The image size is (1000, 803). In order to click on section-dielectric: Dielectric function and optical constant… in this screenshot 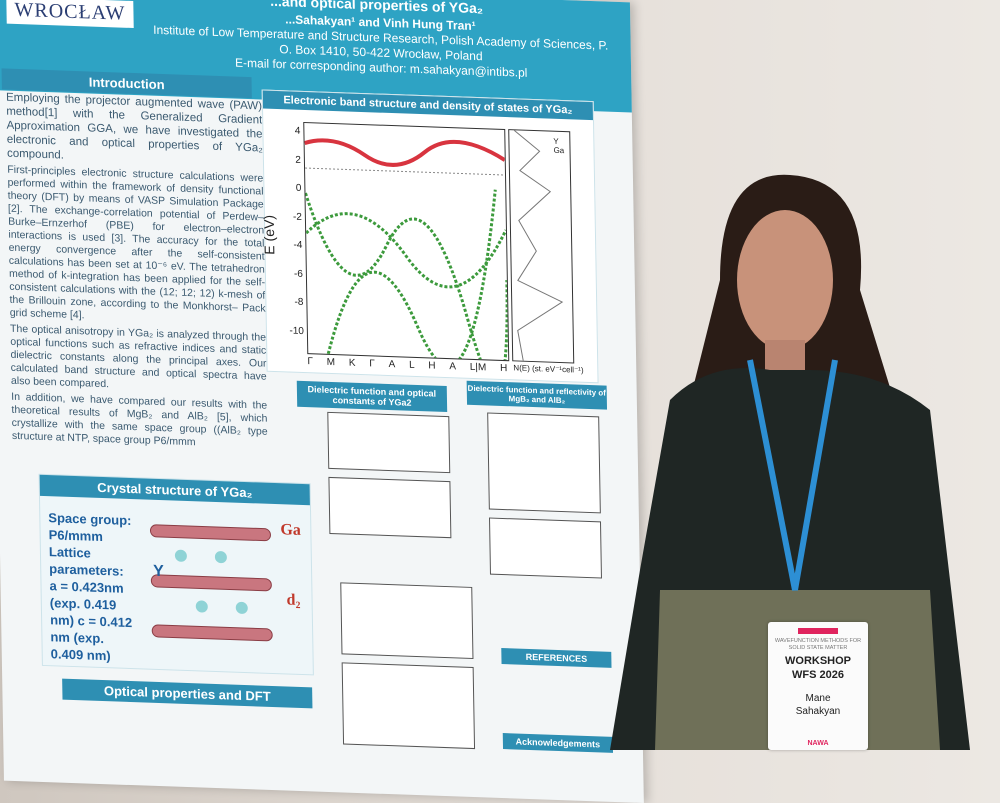, I will do `click(372, 396)`.